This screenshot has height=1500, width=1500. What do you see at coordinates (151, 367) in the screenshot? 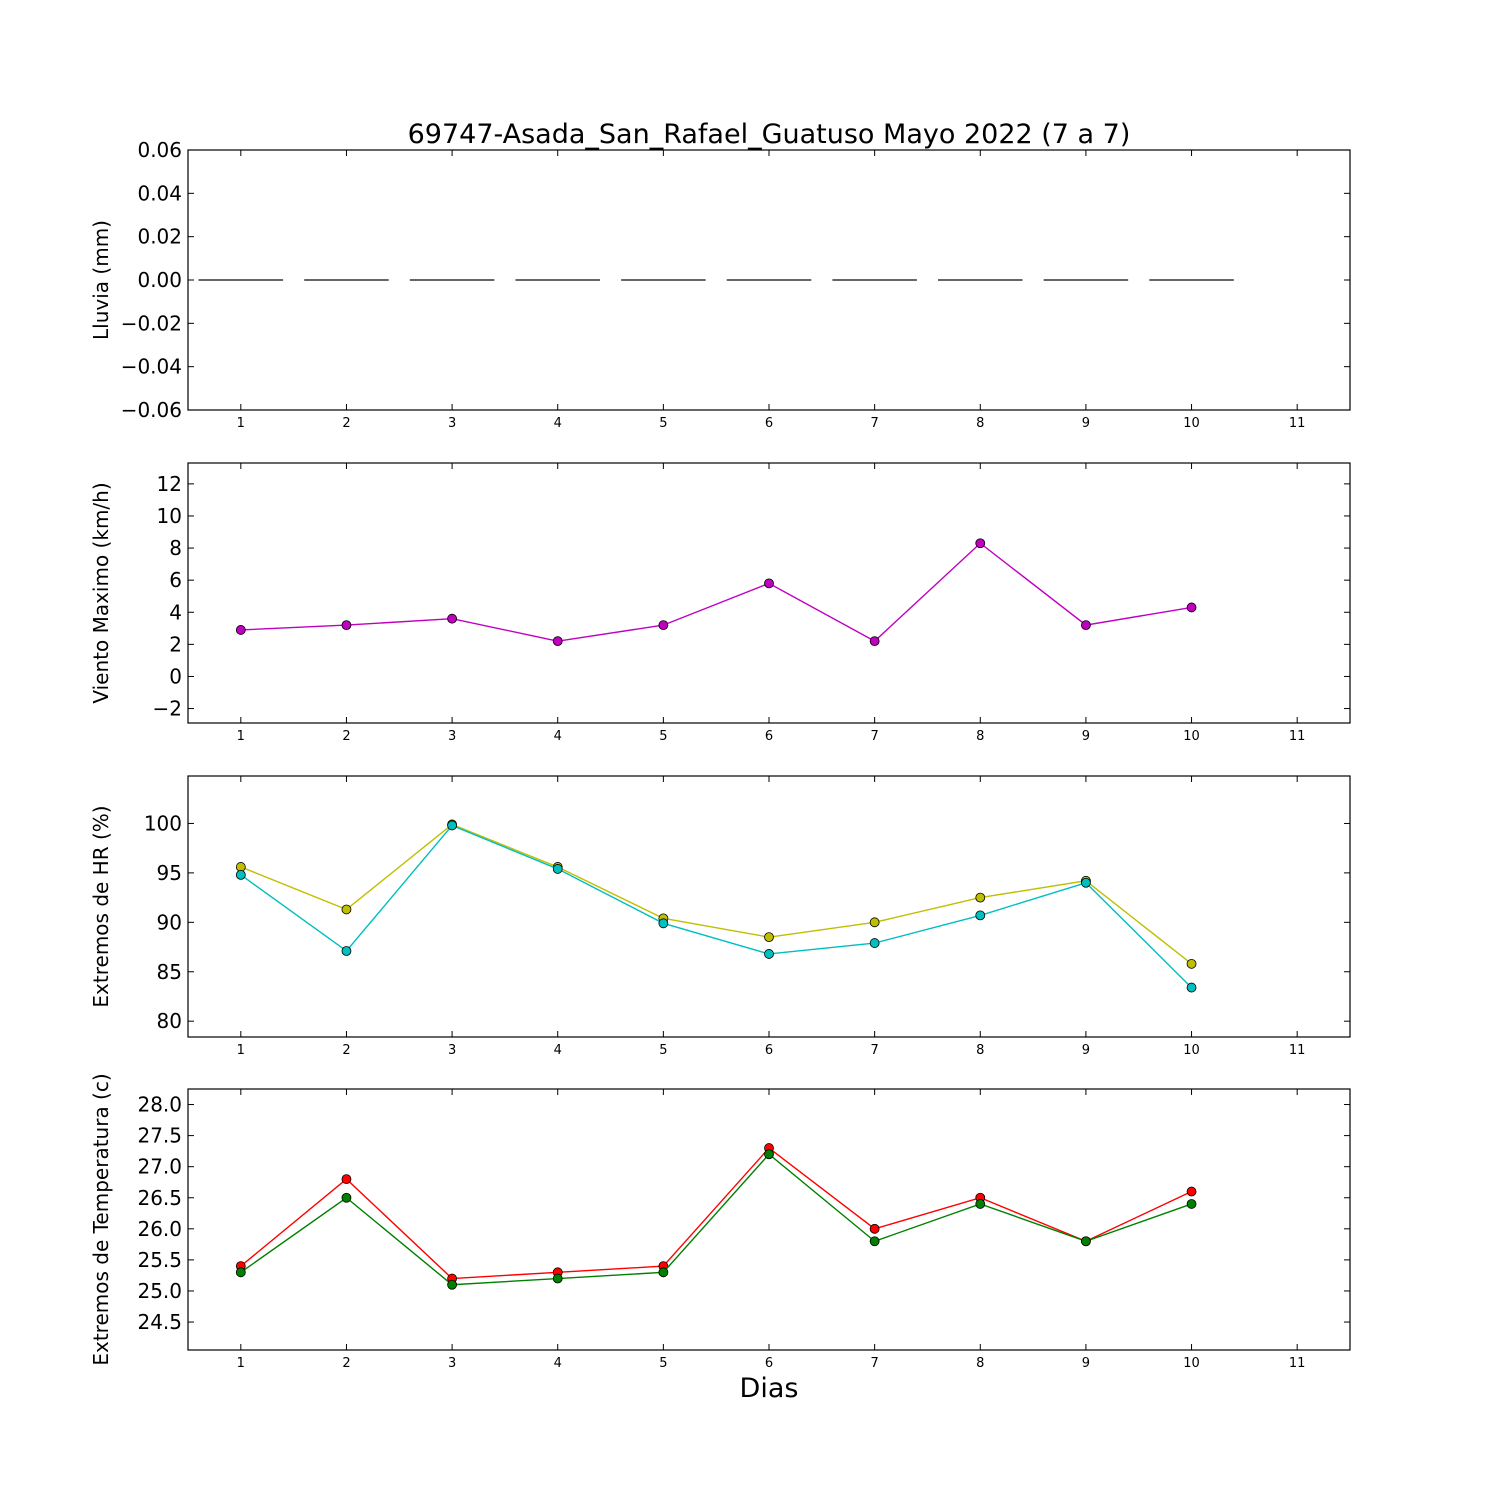
I see `y-tick-label: −0.04` at bounding box center [151, 367].